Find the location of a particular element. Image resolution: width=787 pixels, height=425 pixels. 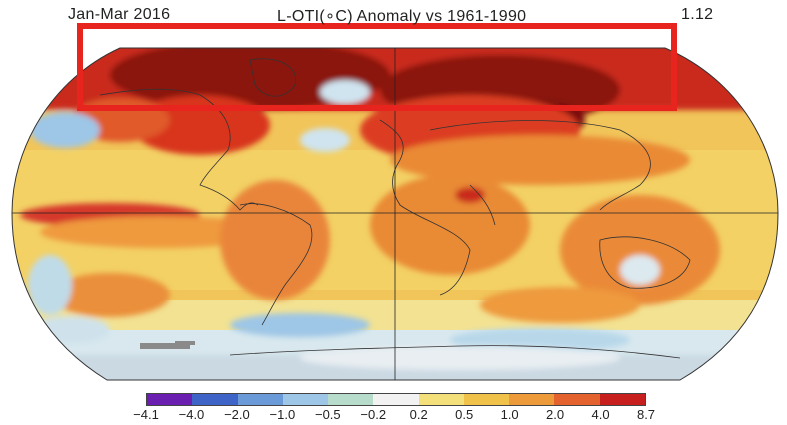

legend-tick-label: 4.0 is located at coordinates (600, 414).